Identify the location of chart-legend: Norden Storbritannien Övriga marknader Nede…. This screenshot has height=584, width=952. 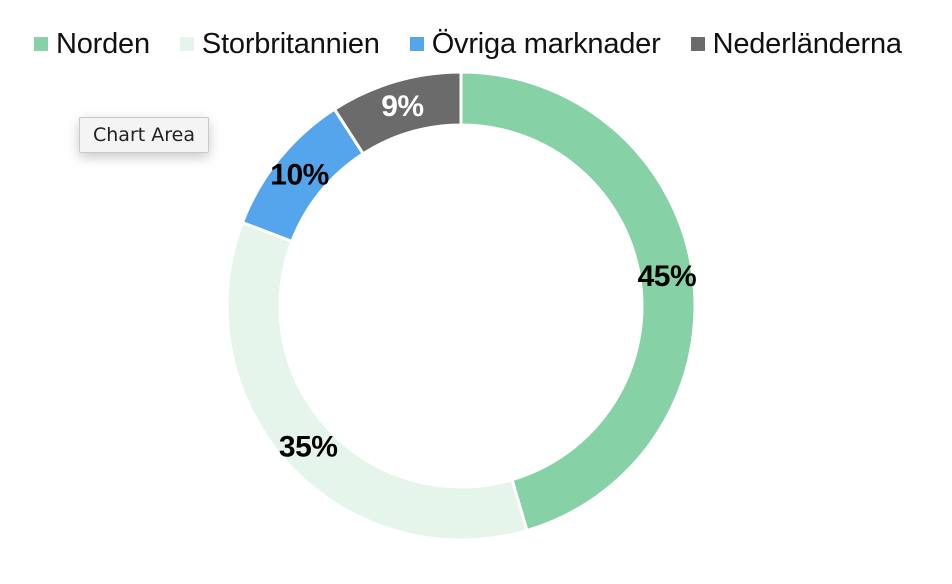
(468, 44).